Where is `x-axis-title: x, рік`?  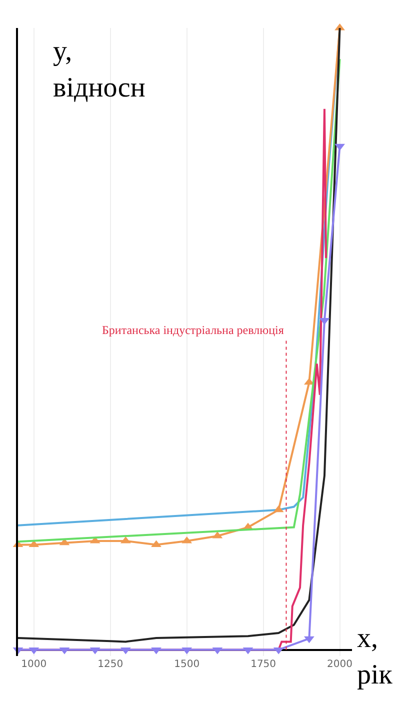 x-axis-title: x, рік is located at coordinates (375, 656).